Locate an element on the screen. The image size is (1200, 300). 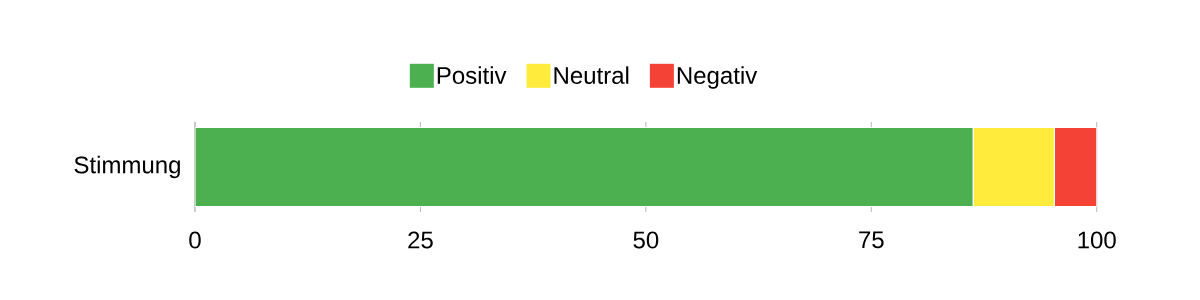
legend-label: Negativ is located at coordinates (717, 77).